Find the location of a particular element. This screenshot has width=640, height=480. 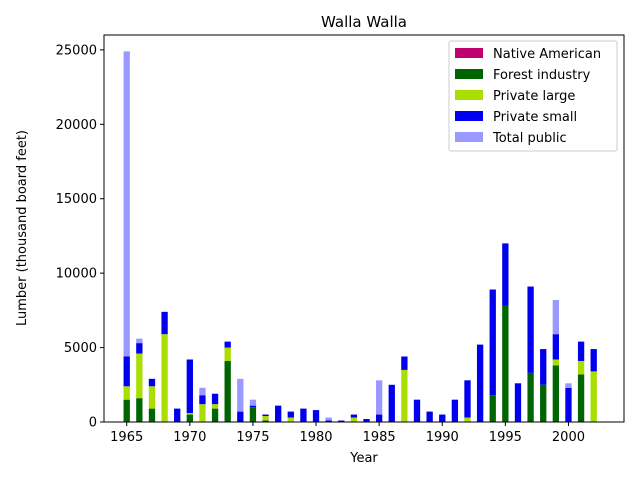

legend-label-1: Forest industry is located at coordinates (542, 75).